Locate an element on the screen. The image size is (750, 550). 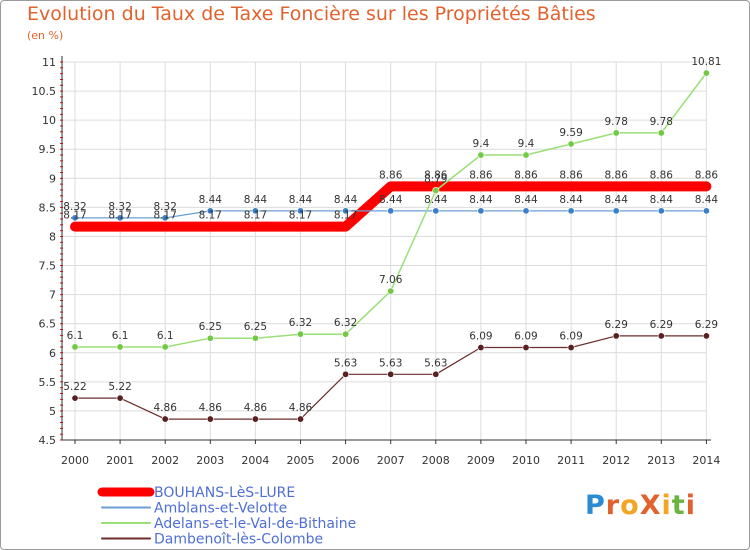
y-tick-label: 9 is located at coordinates (52, 178).